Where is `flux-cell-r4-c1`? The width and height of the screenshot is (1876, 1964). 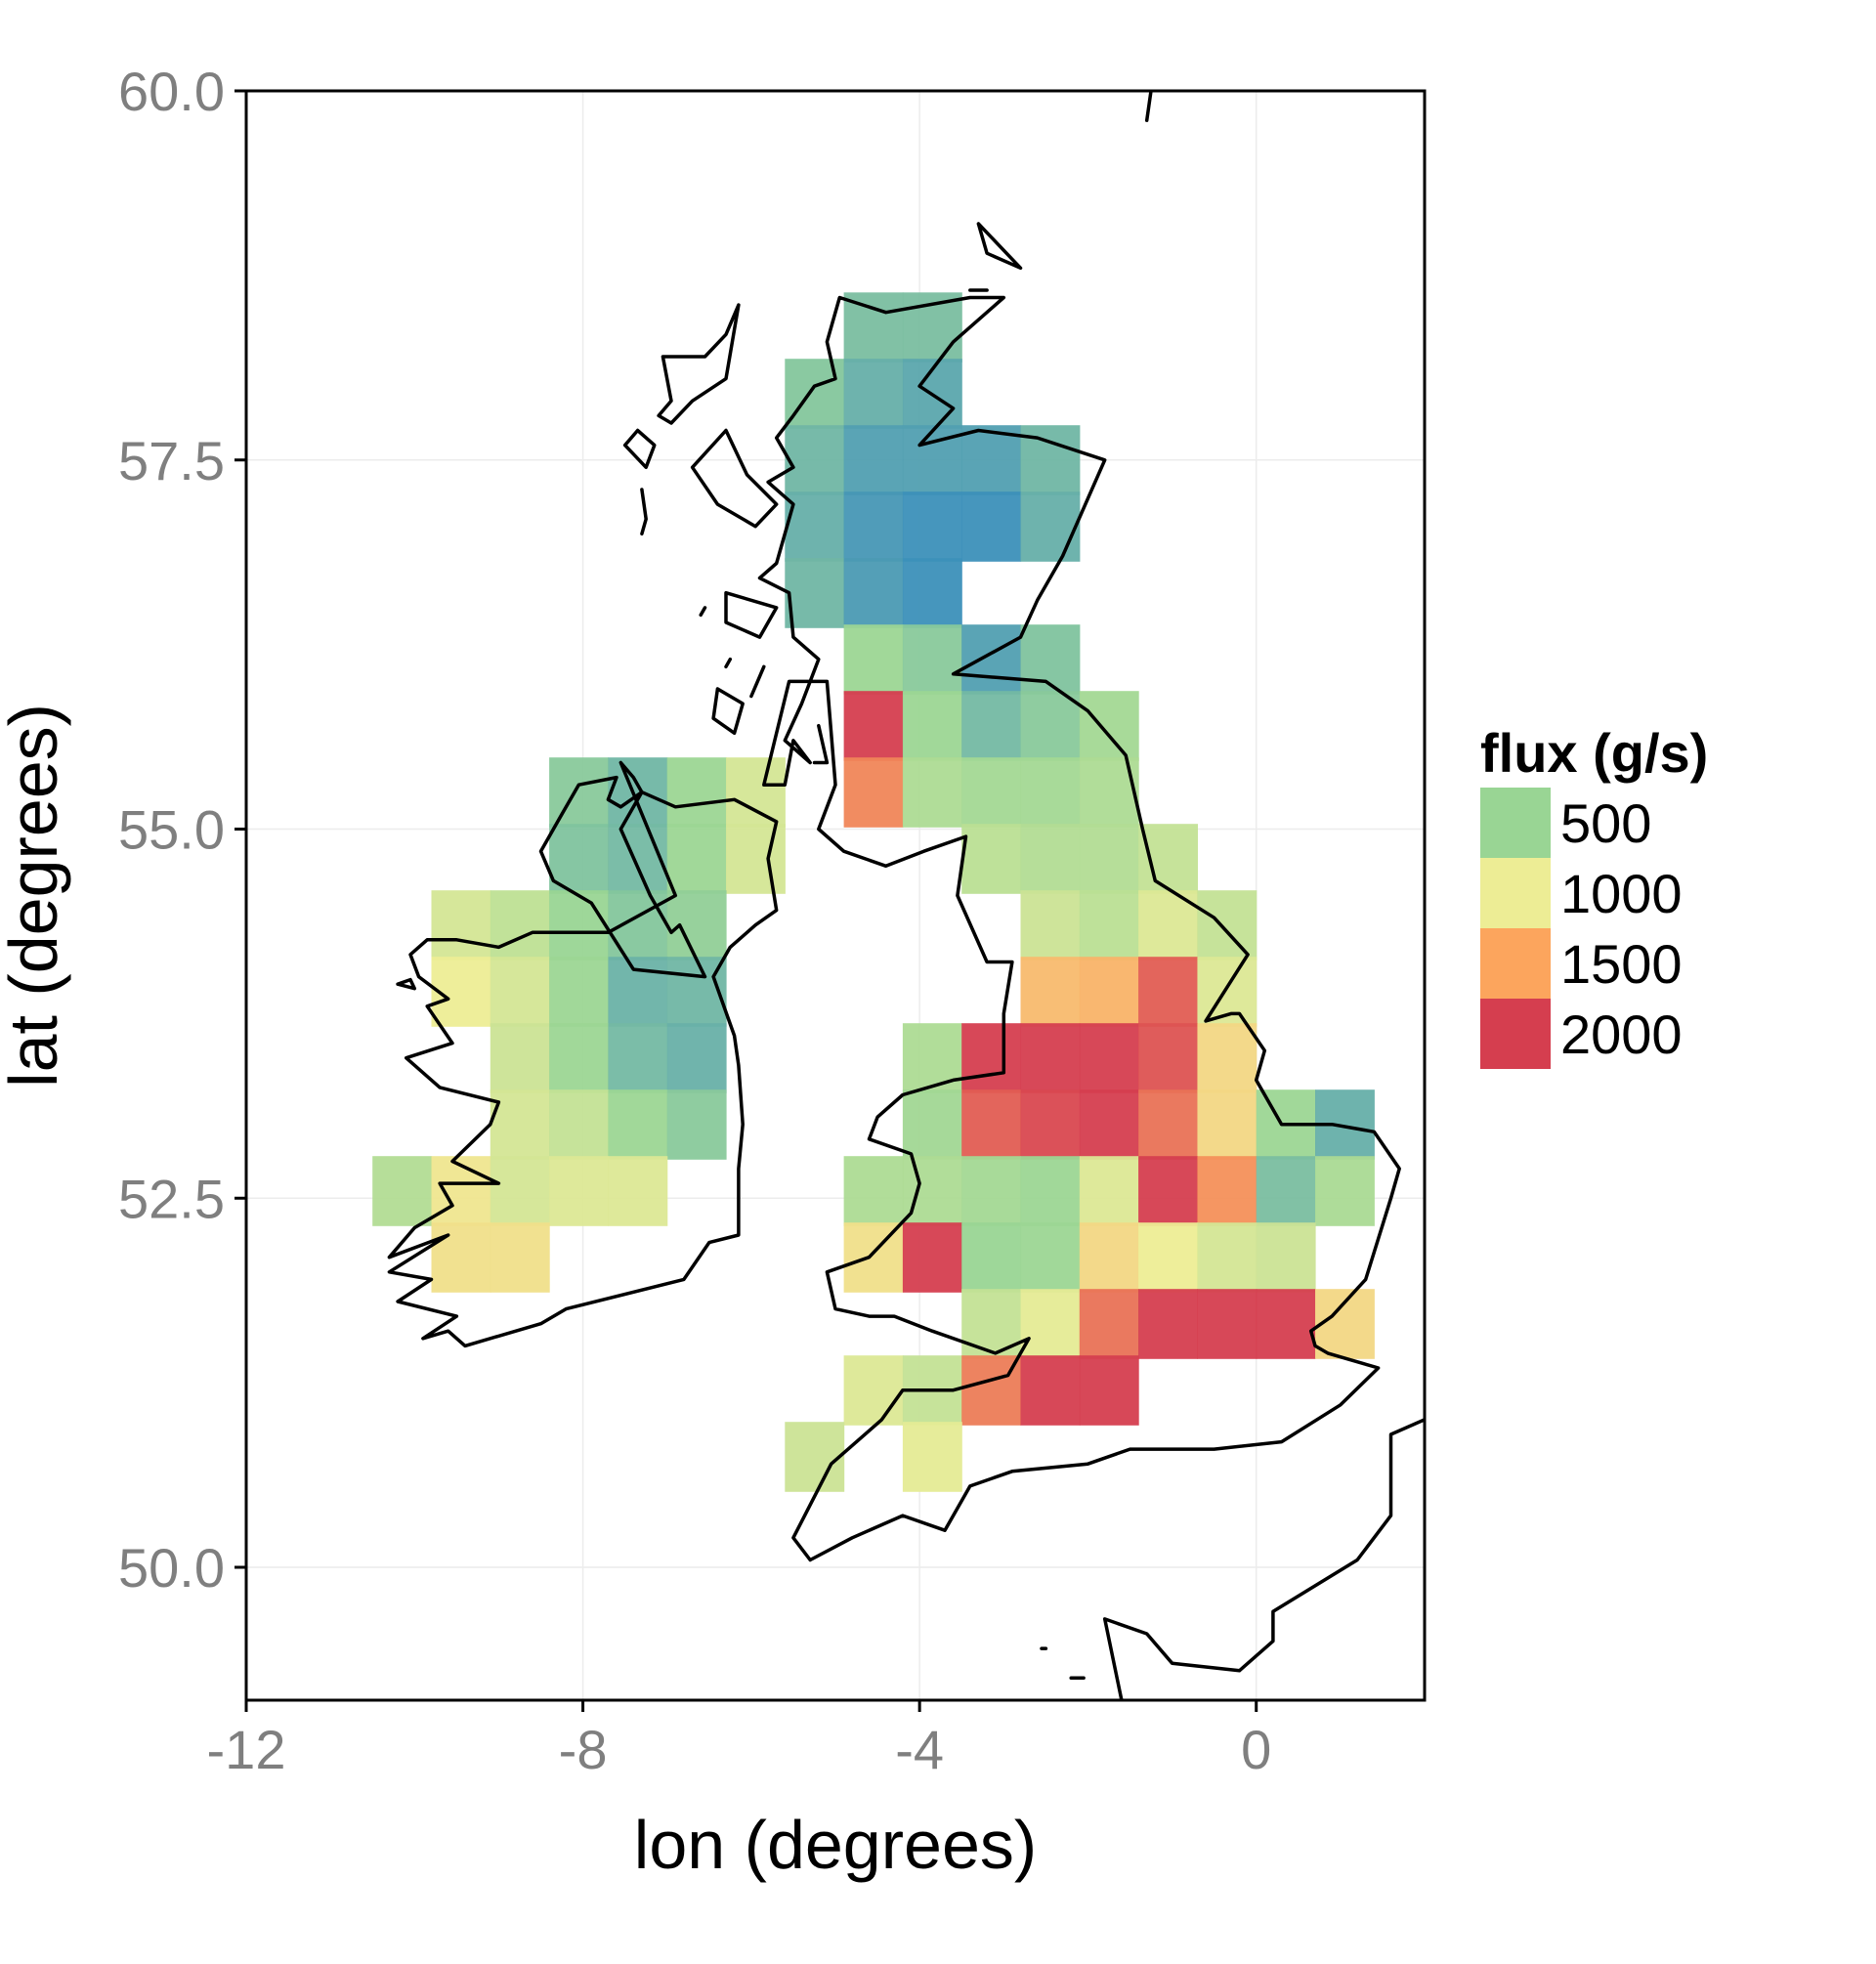 flux-cell-r4-c1 is located at coordinates (874, 593).